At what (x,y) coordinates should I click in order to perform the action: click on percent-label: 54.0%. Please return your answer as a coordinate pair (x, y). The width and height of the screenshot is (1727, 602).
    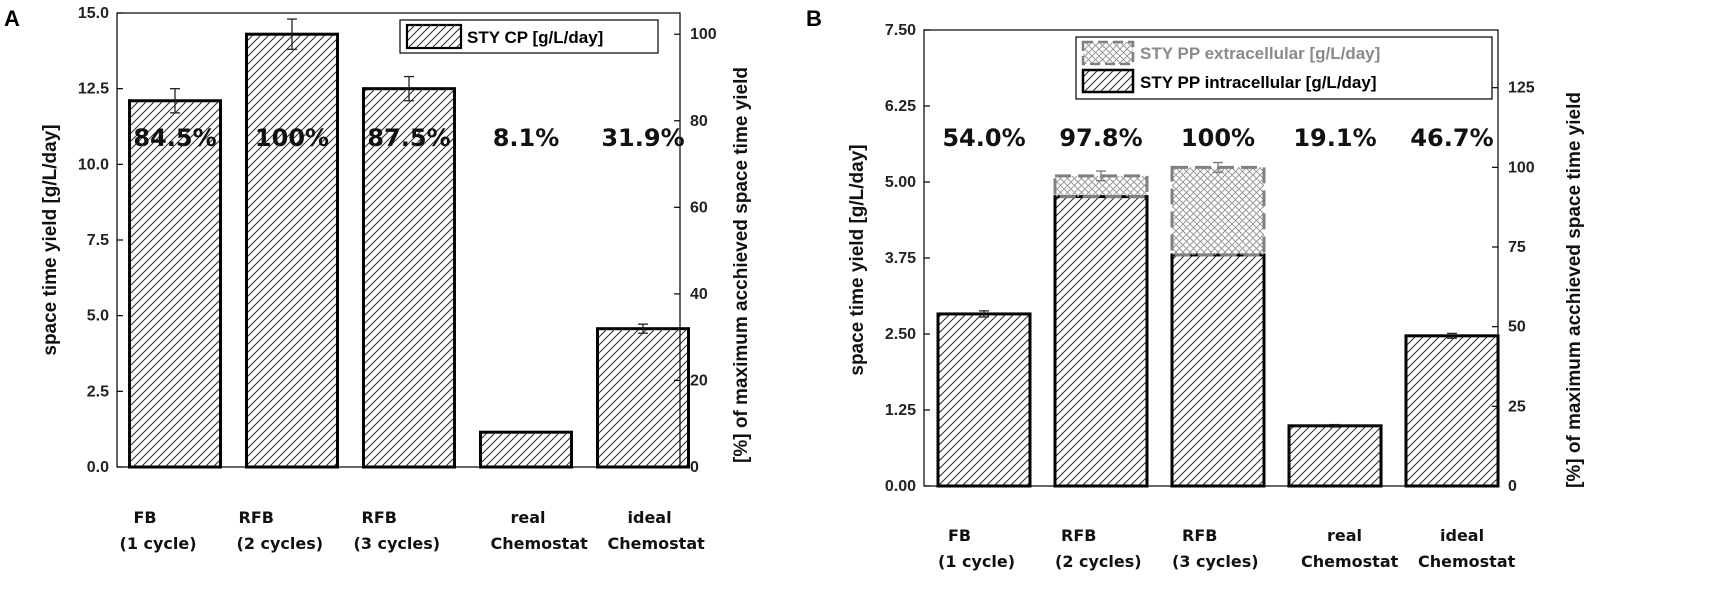
    Looking at the image, I should click on (983, 138).